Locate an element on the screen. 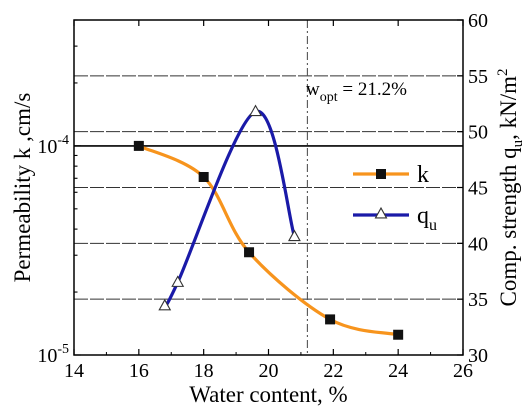 The image size is (532, 412). y-left-tick-label: 10⁻⁵ is located at coordinates (53, 354).